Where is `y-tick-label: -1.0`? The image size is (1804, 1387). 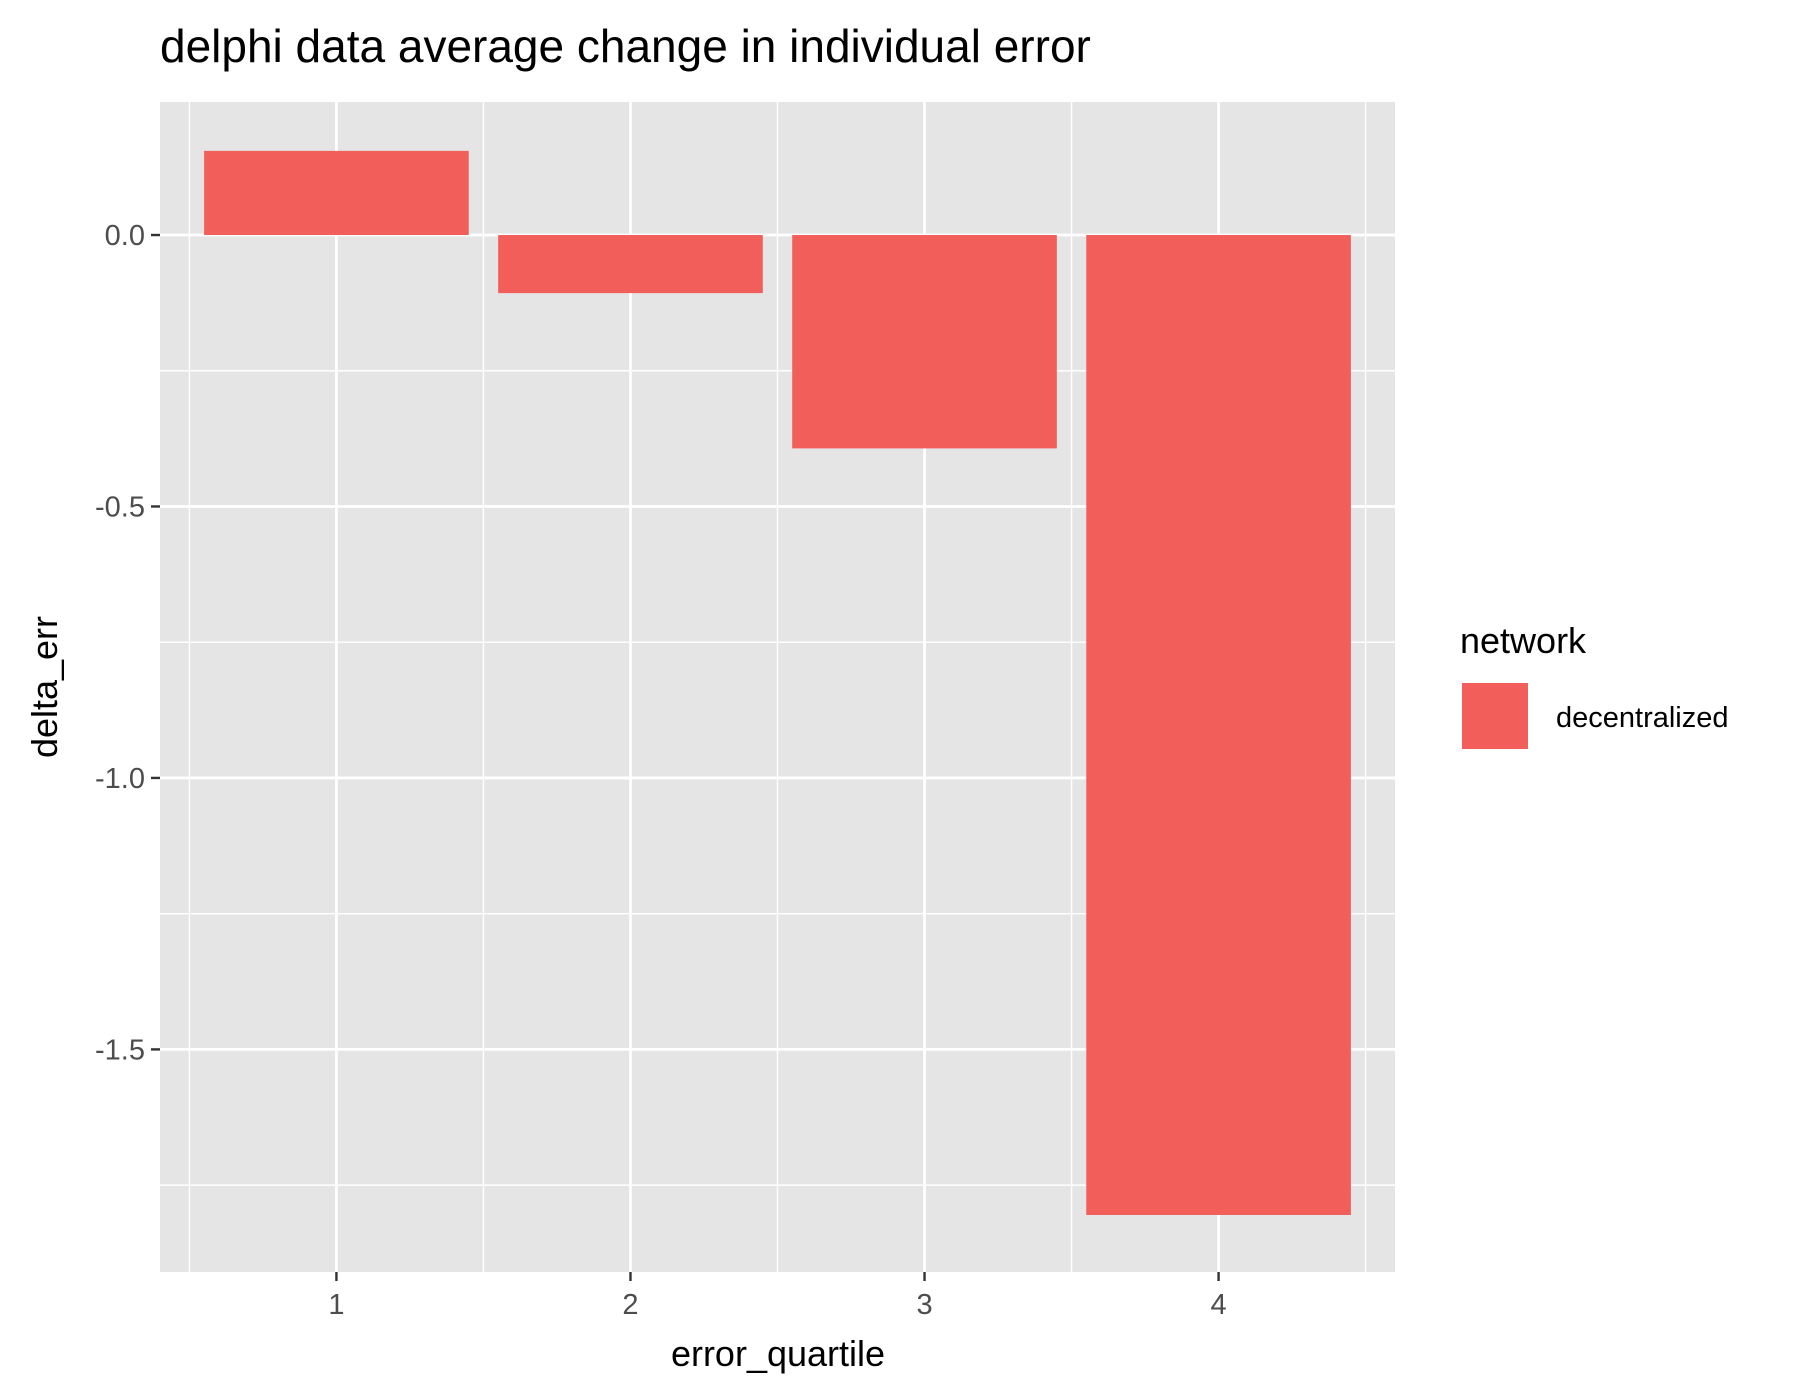
y-tick-label: -1.0 is located at coordinates (120, 779).